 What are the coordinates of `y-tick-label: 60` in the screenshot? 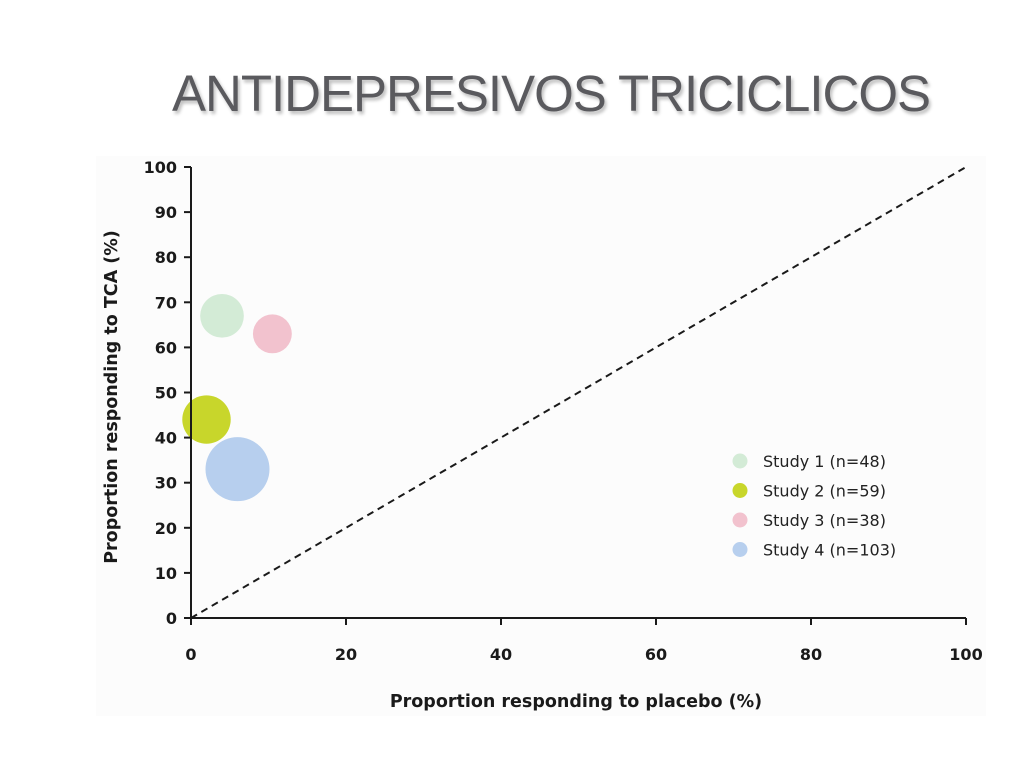 It's located at (166, 347).